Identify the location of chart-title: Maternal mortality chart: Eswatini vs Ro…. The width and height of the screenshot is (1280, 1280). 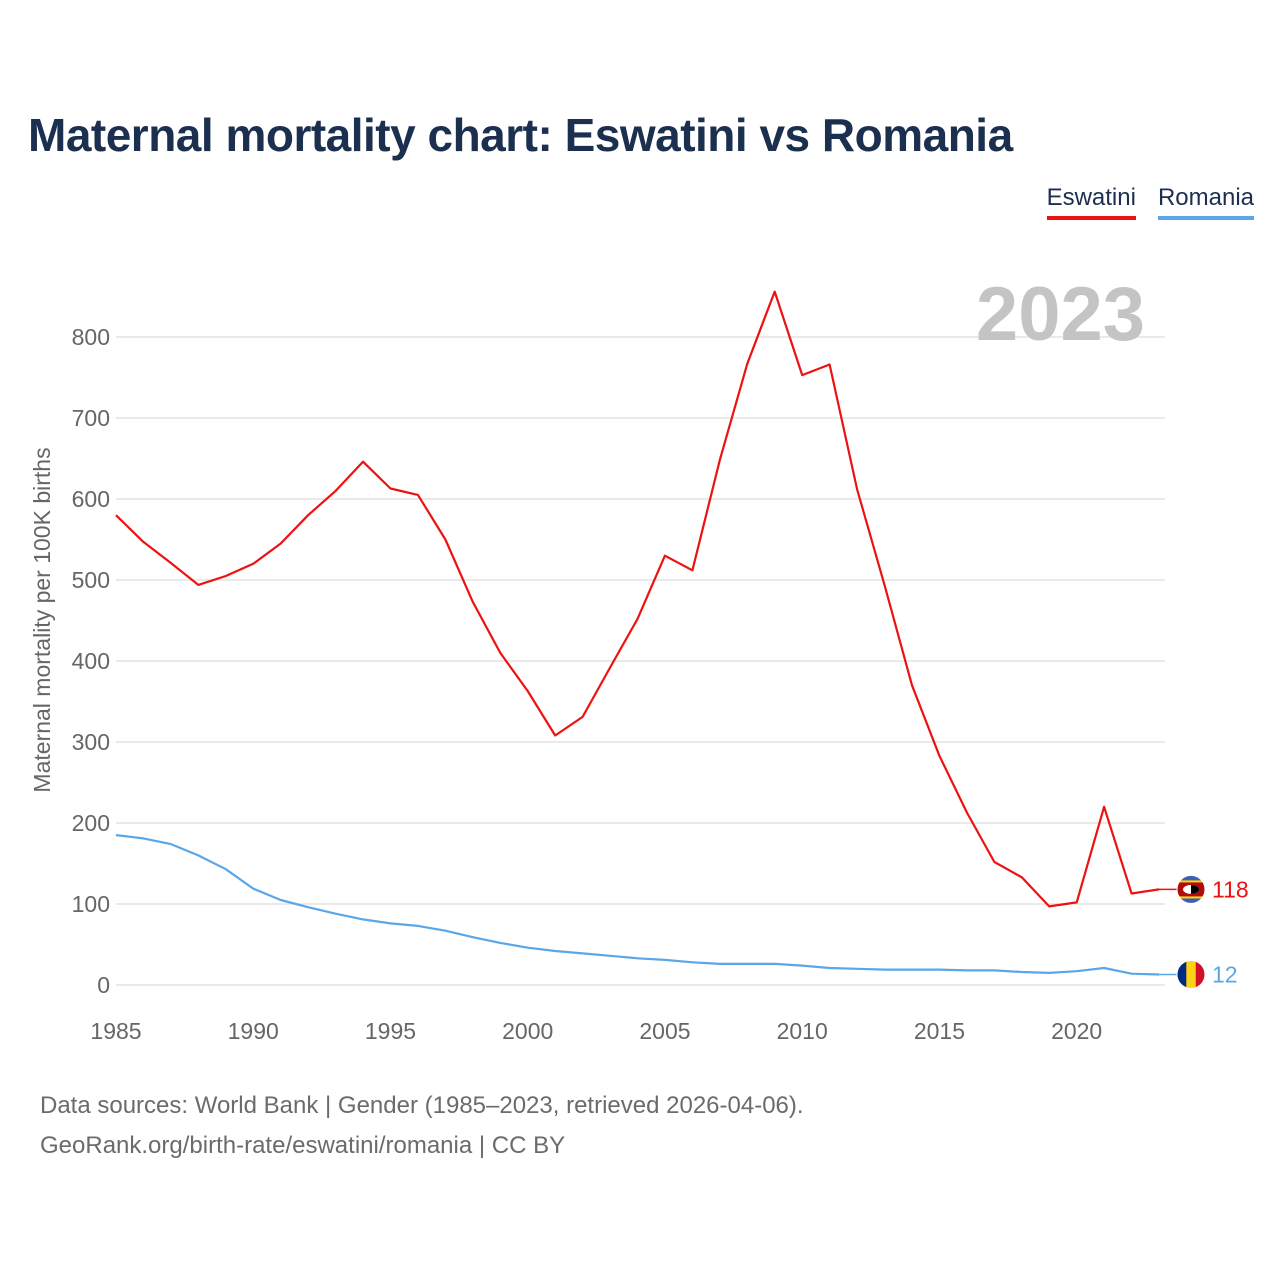
(520, 135).